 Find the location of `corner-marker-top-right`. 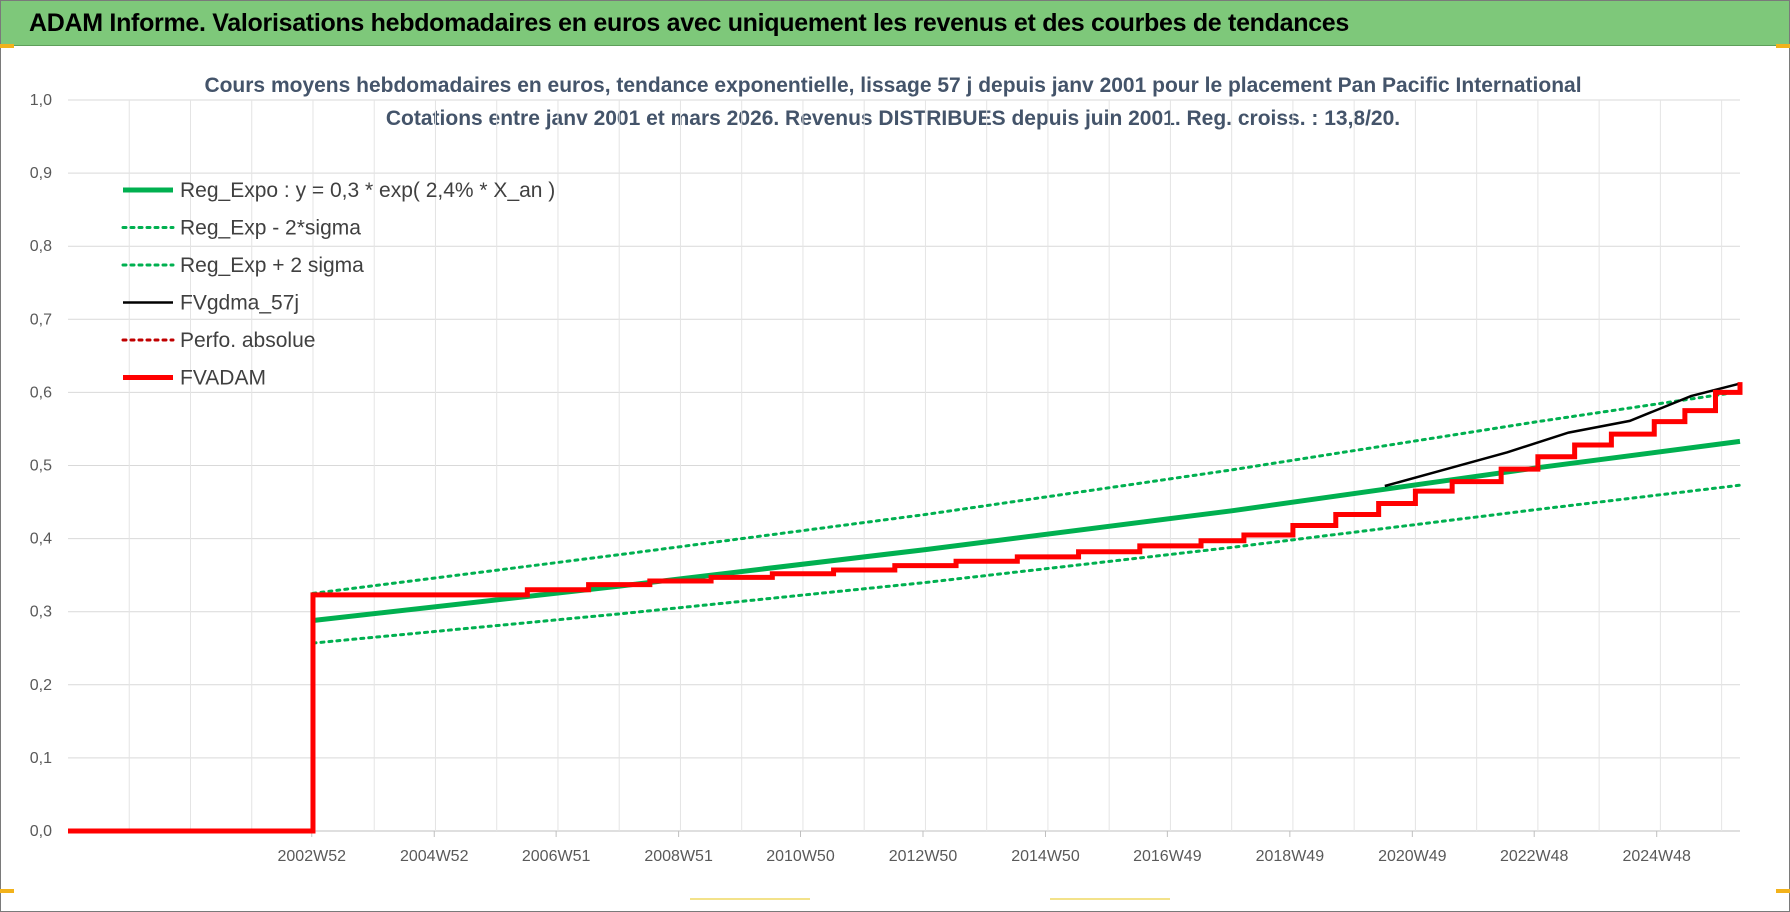

corner-marker-top-right is located at coordinates (1783, 46).